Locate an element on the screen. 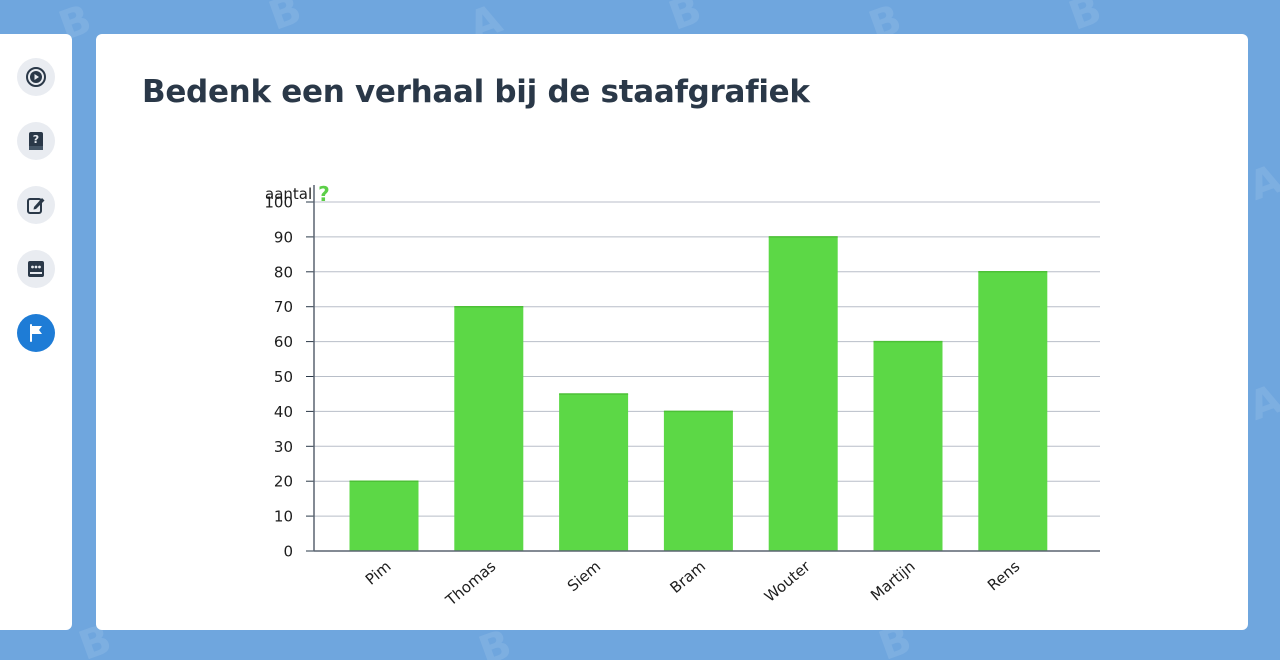 This screenshot has height=660, width=1280. sidebar-item-edit is located at coordinates (36, 205).